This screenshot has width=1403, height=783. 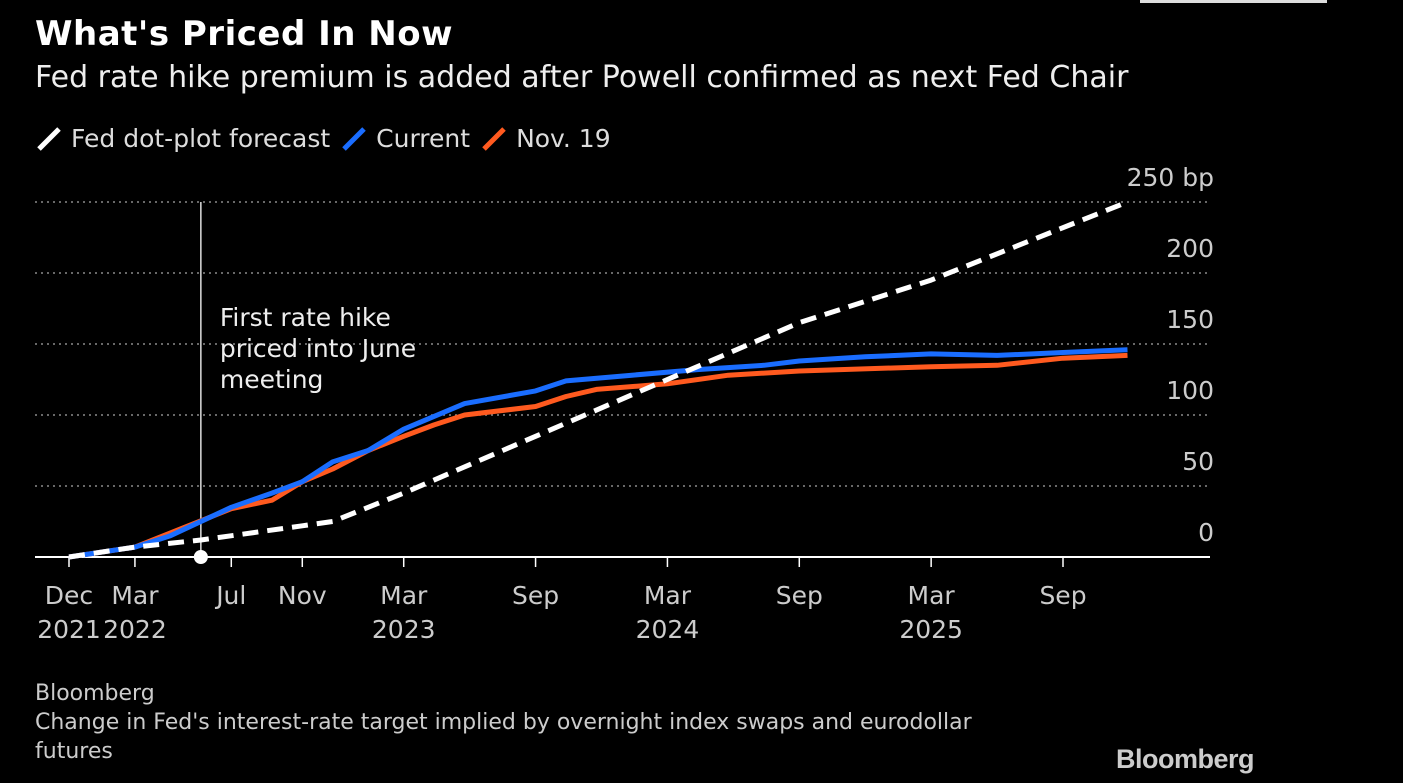 What do you see at coordinates (1198, 461) in the screenshot?
I see `y-tick-label: 50` at bounding box center [1198, 461].